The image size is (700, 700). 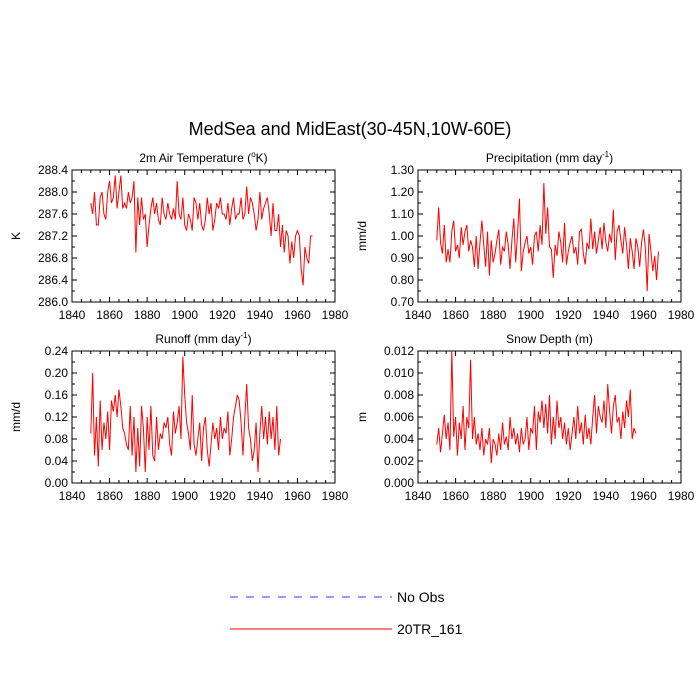 I want to click on y-tick-label: 0.010, so click(x=399, y=373).